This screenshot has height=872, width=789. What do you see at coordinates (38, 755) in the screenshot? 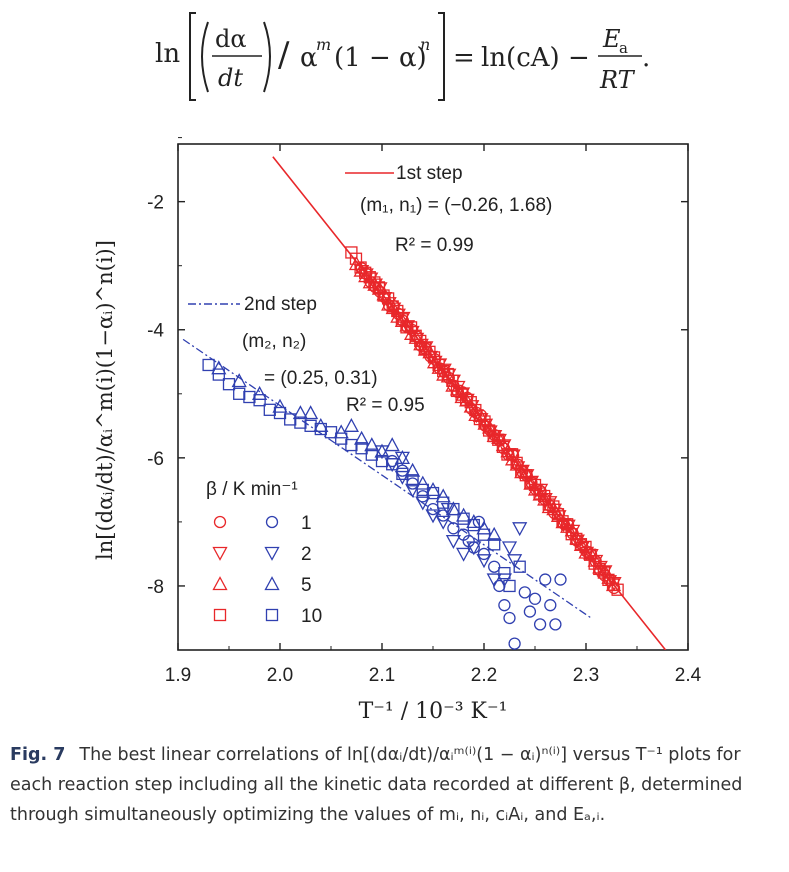
I see `caption-figure-number: Fig. 7` at bounding box center [38, 755].